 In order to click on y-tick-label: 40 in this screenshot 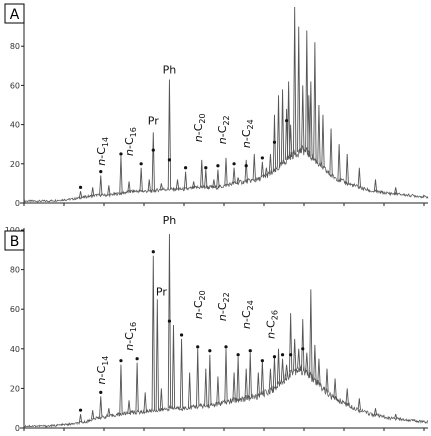, I will do `click(15, 125)`.